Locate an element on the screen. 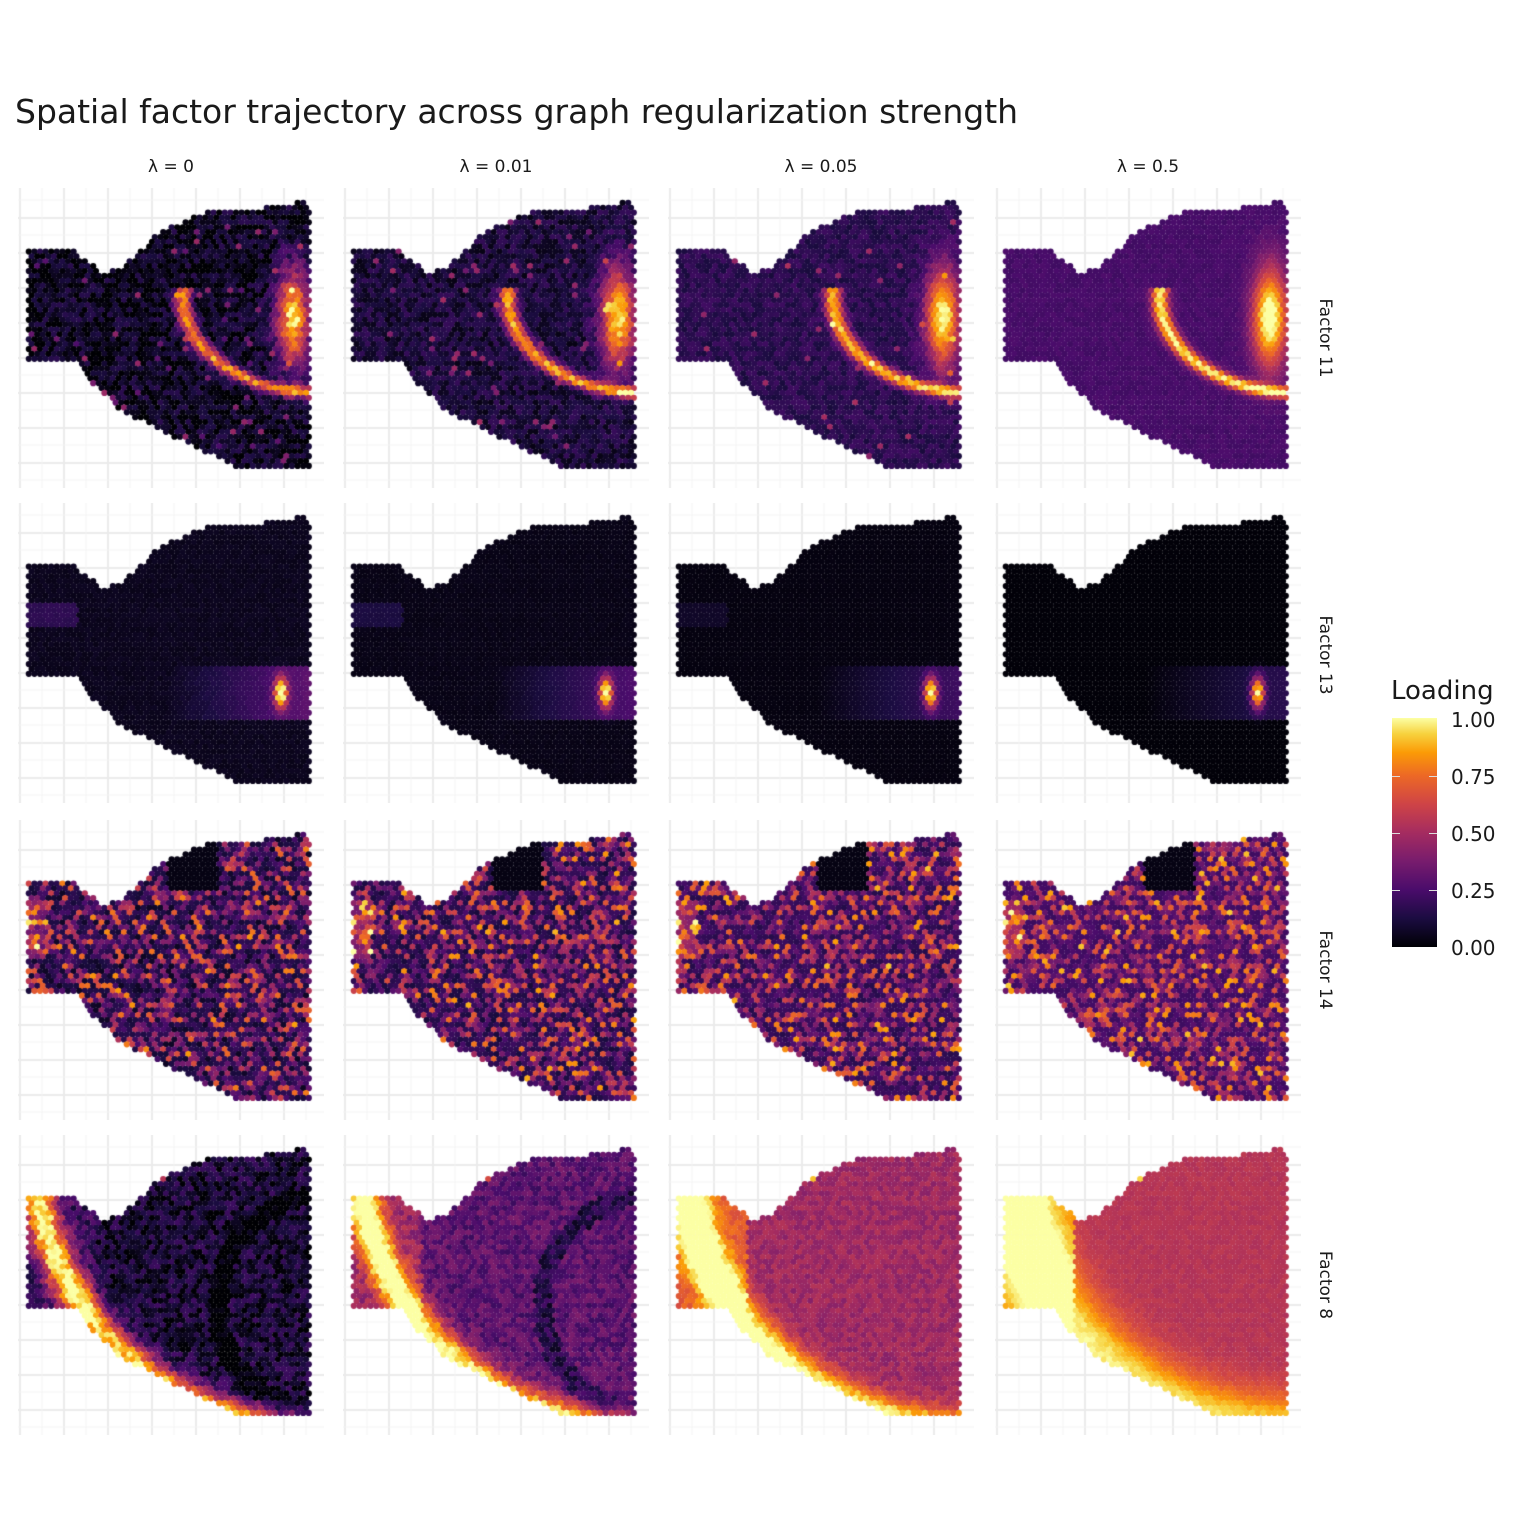 The image size is (1536, 1536). legend-colorbar is located at coordinates (1414, 832).